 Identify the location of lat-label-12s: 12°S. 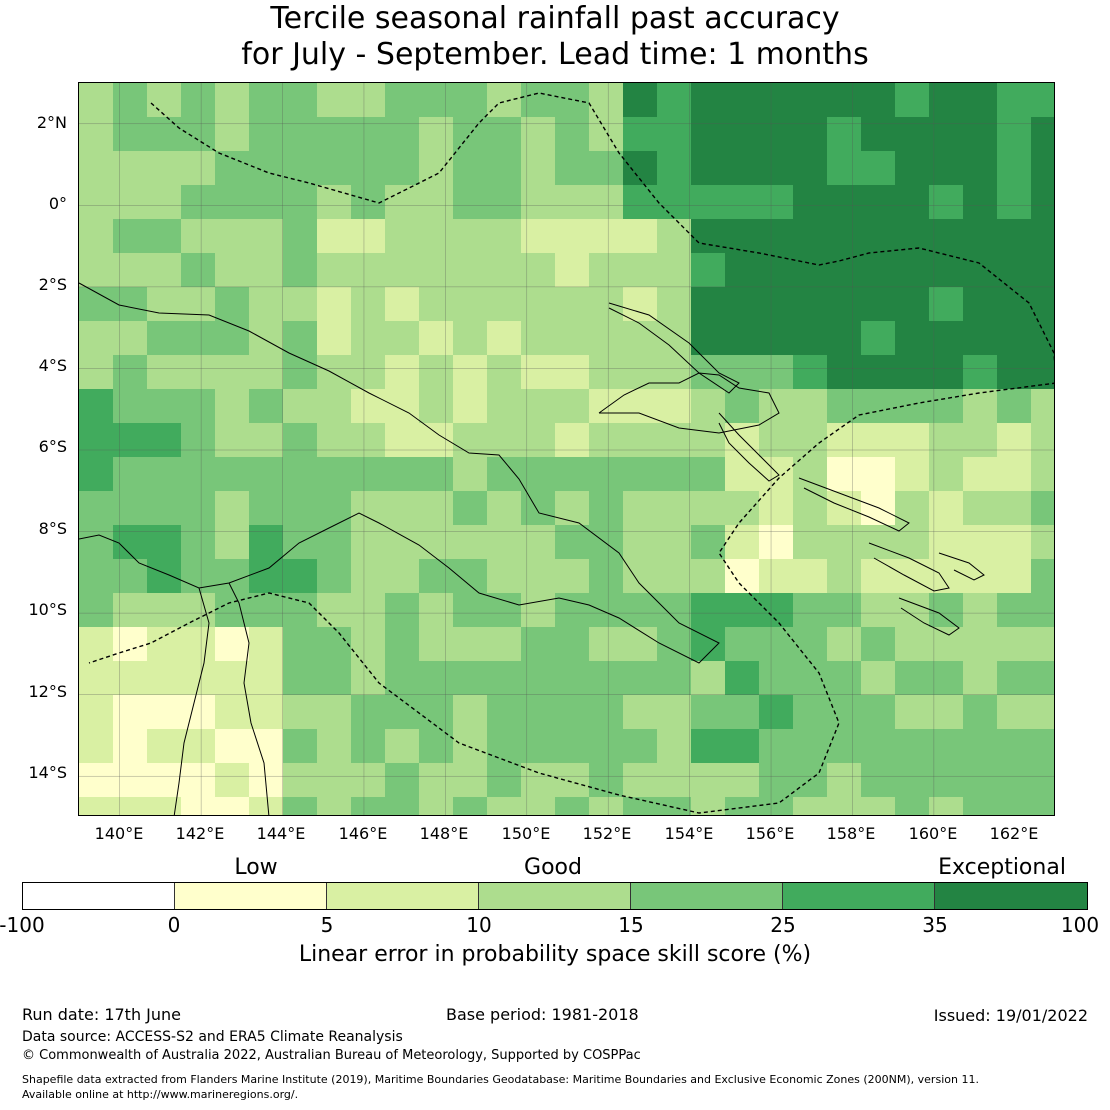
(47, 691).